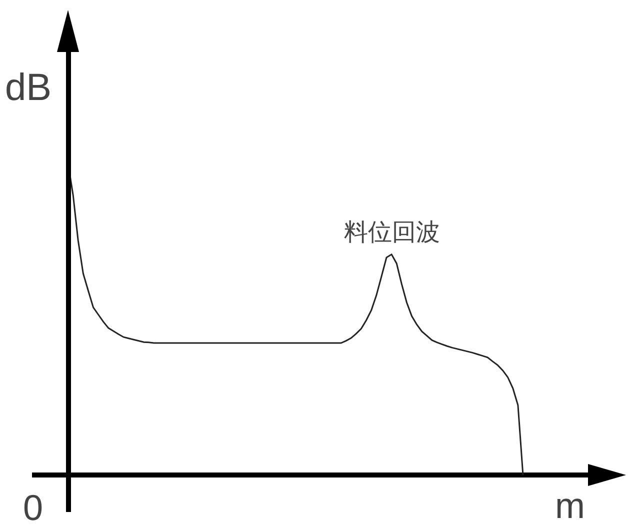  I want to click on y-axis-title: dB, so click(28, 88).